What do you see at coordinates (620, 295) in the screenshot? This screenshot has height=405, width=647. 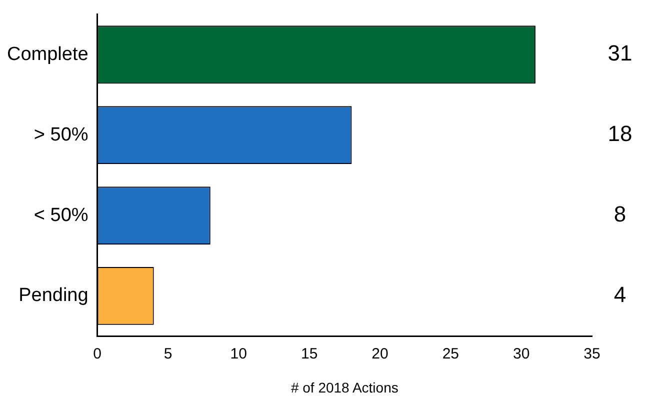 I see `data-label: 4` at bounding box center [620, 295].